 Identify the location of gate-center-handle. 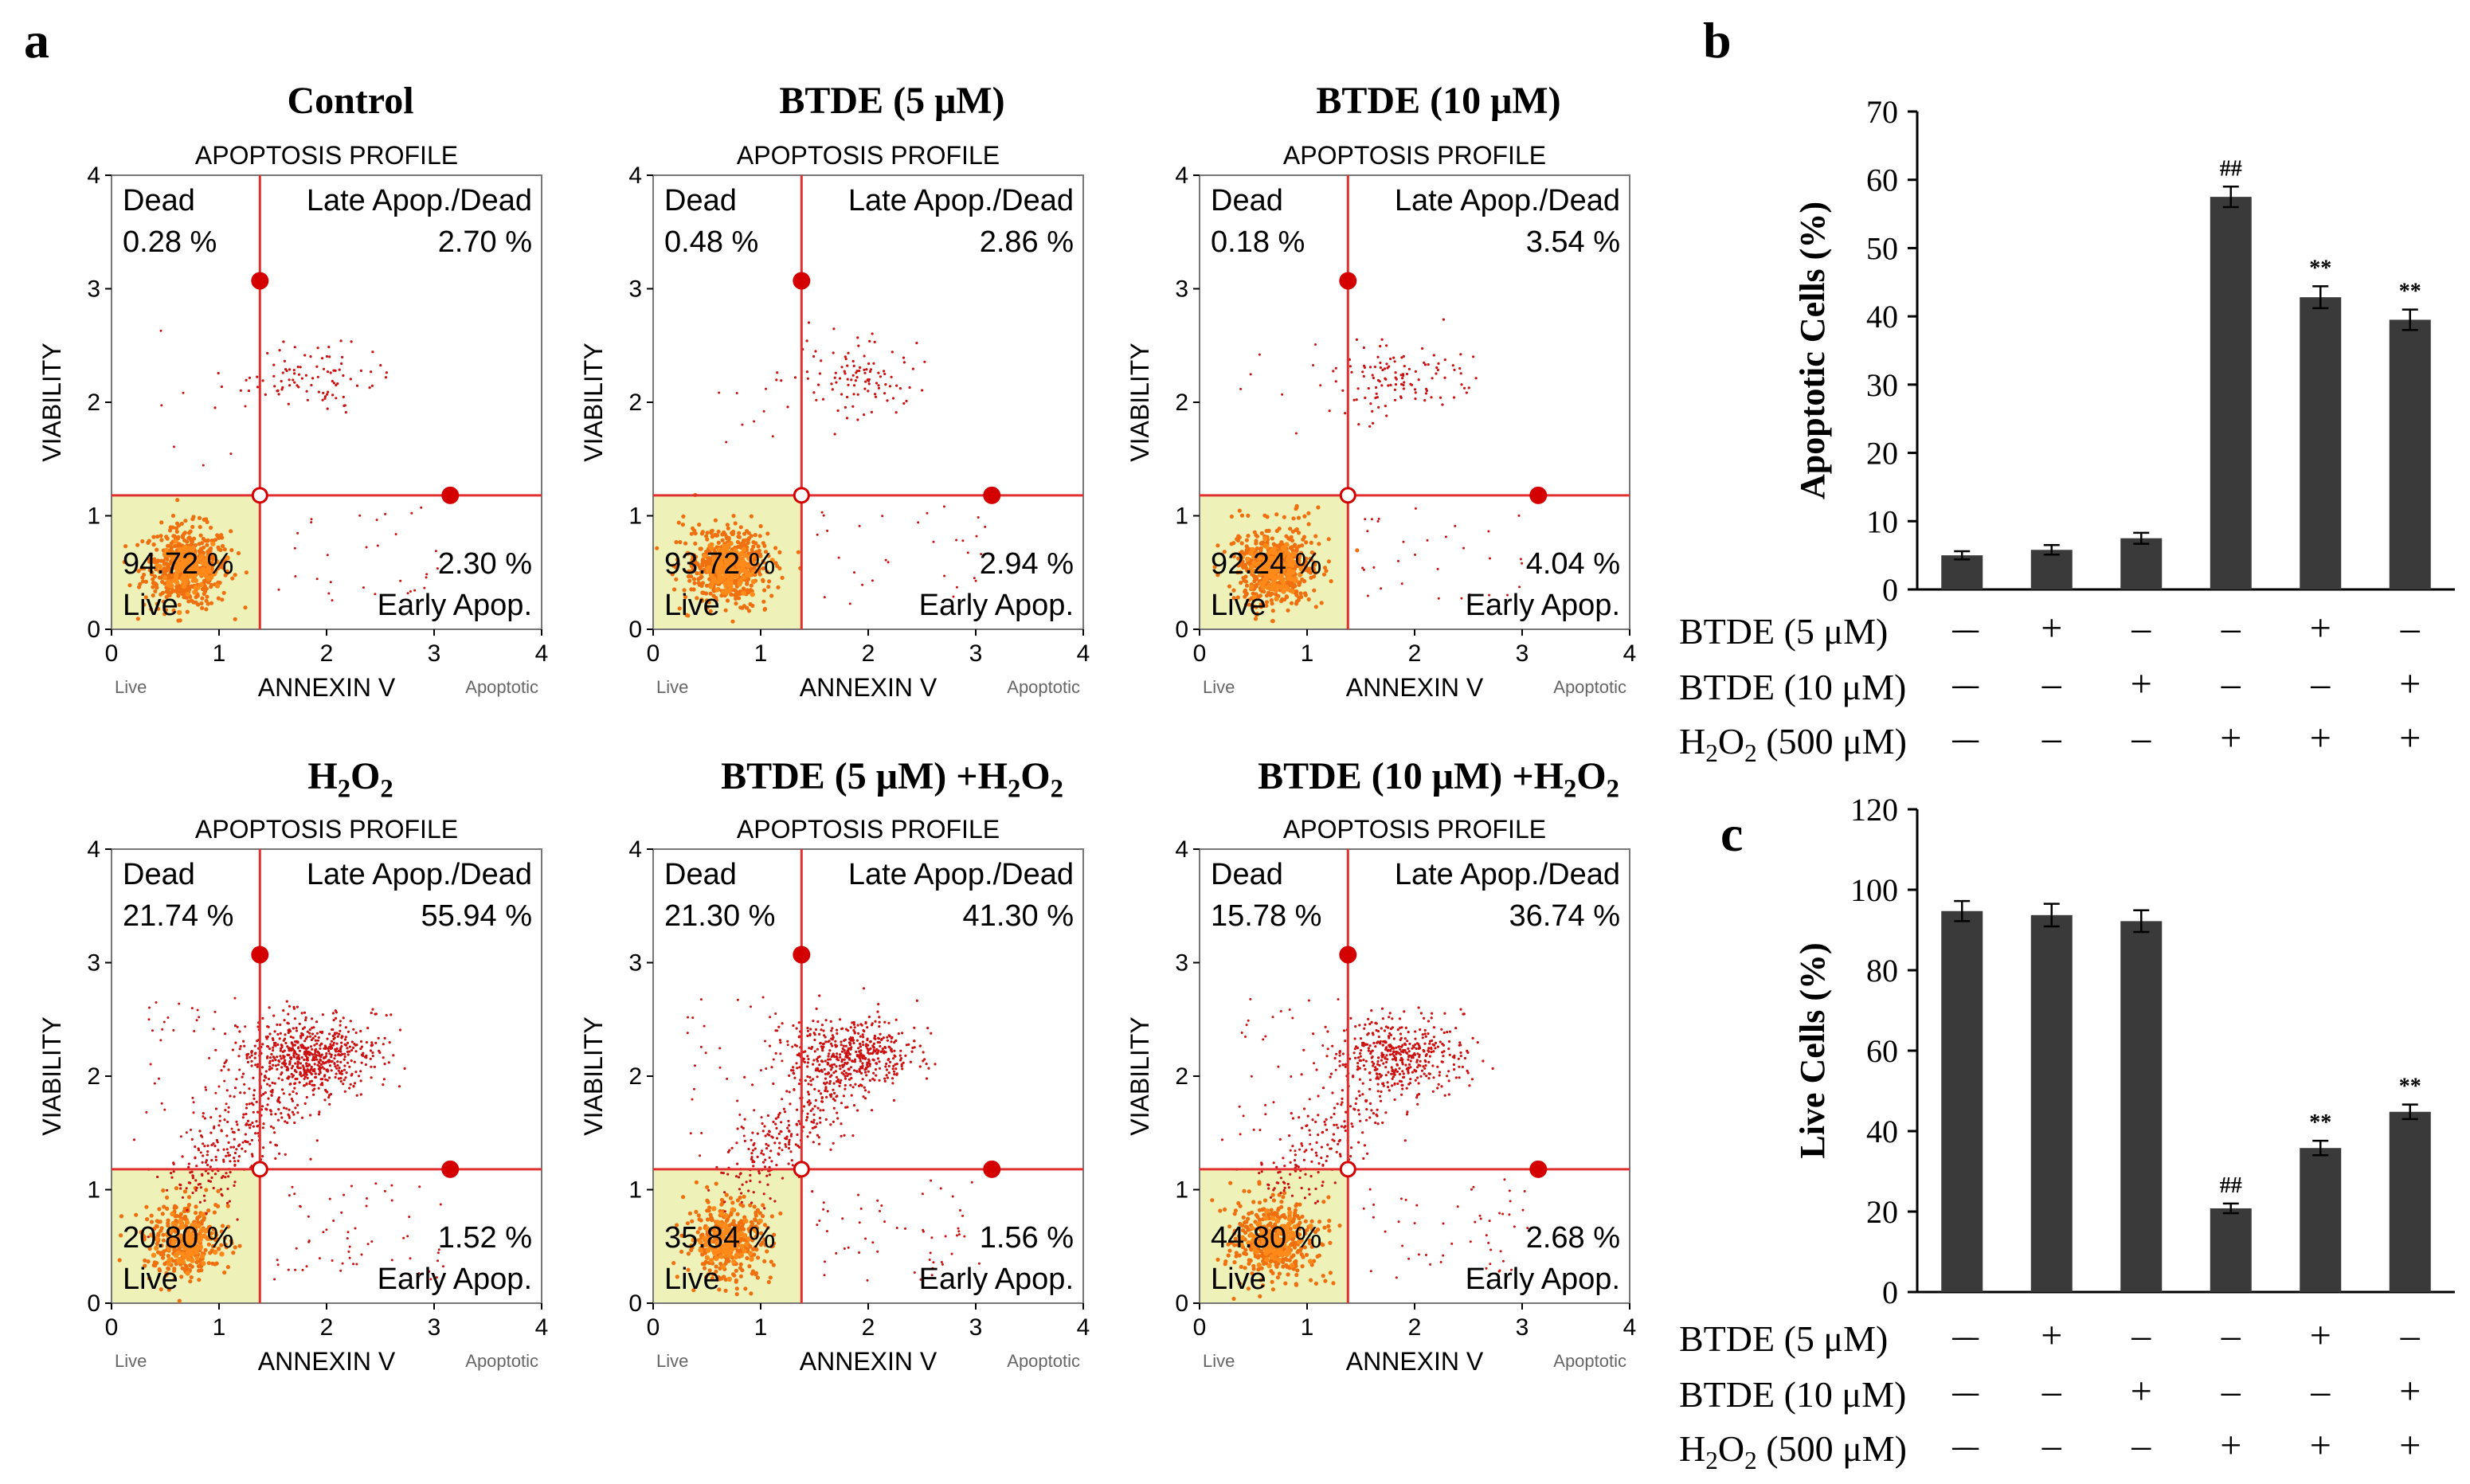
(259, 495).